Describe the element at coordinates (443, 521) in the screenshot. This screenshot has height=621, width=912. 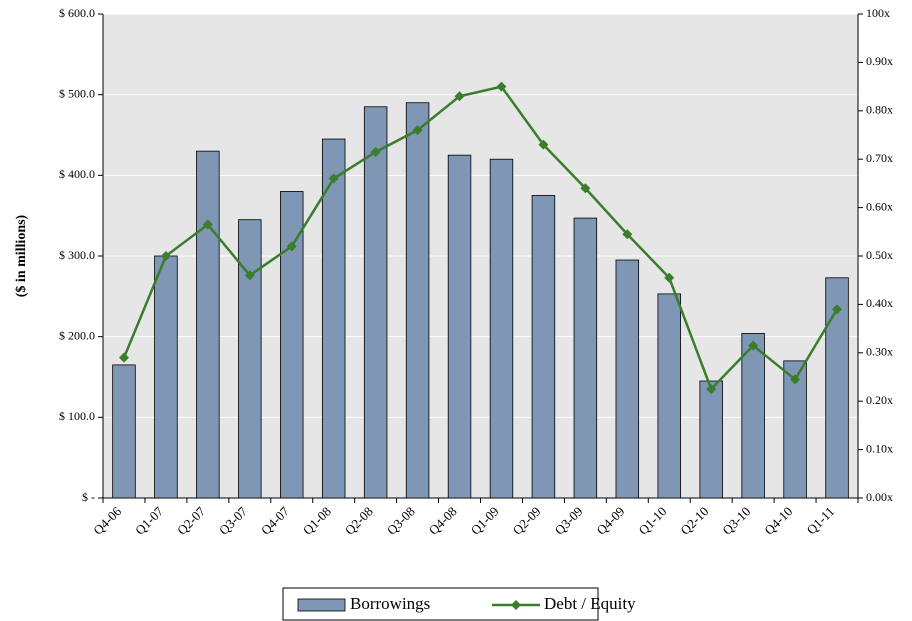
I see `x-tick-label: Q4-08` at that location.